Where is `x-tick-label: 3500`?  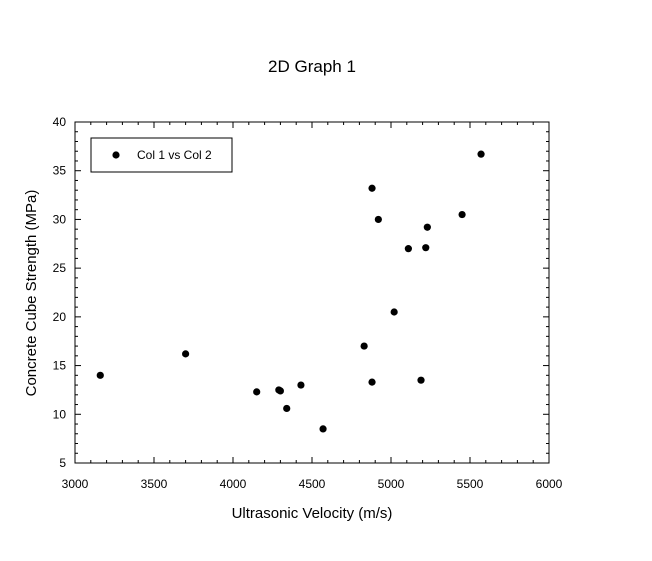
x-tick-label: 3500 is located at coordinates (154, 484).